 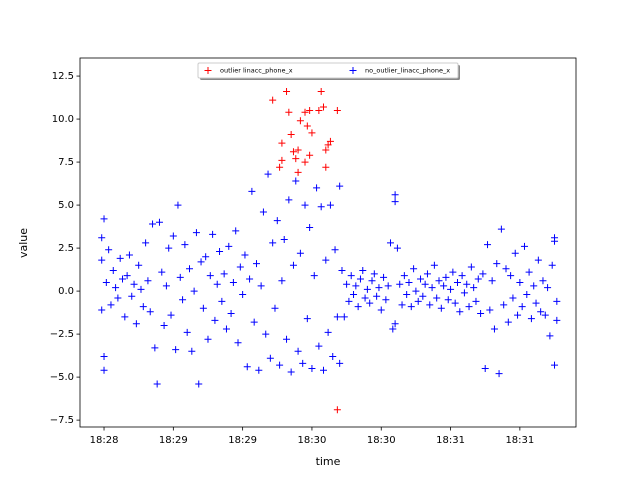 I want to click on legend-marker, so click(x=208, y=70).